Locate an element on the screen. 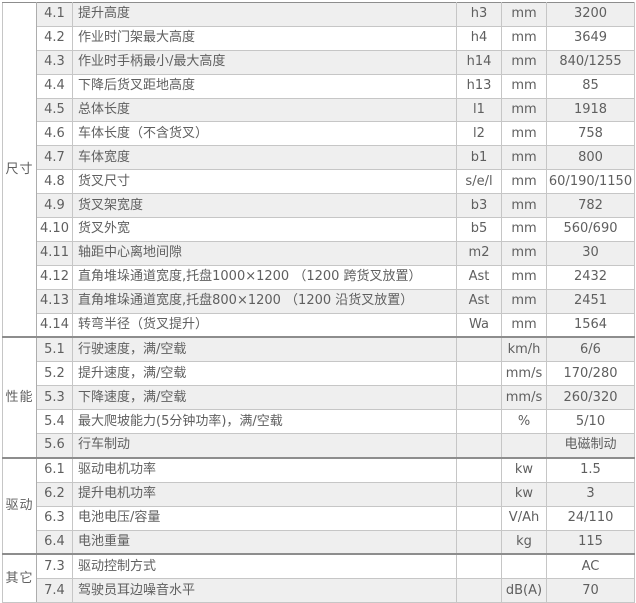  value-cell: 1.5 is located at coordinates (590, 469).